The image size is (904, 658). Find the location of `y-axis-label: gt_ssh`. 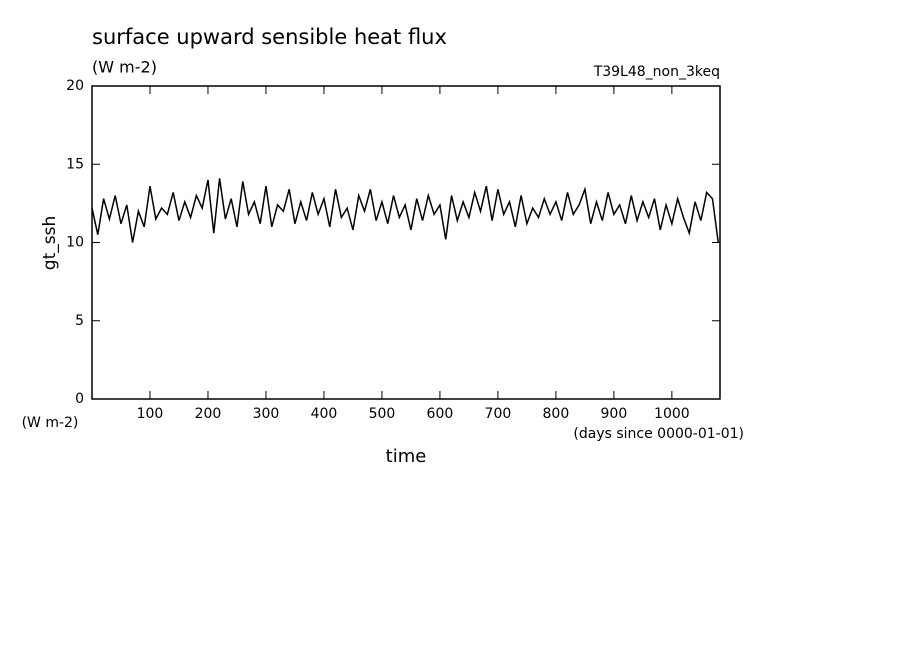

y-axis-label: gt_ssh is located at coordinates (50, 243).